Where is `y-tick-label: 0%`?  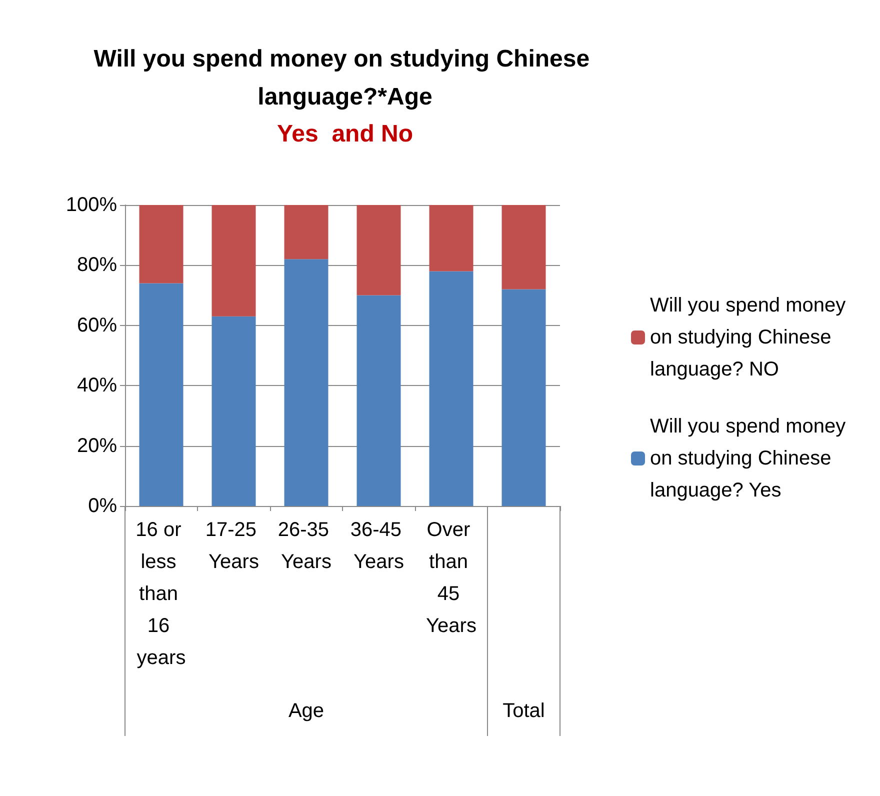
y-tick-label: 0% is located at coordinates (103, 506).